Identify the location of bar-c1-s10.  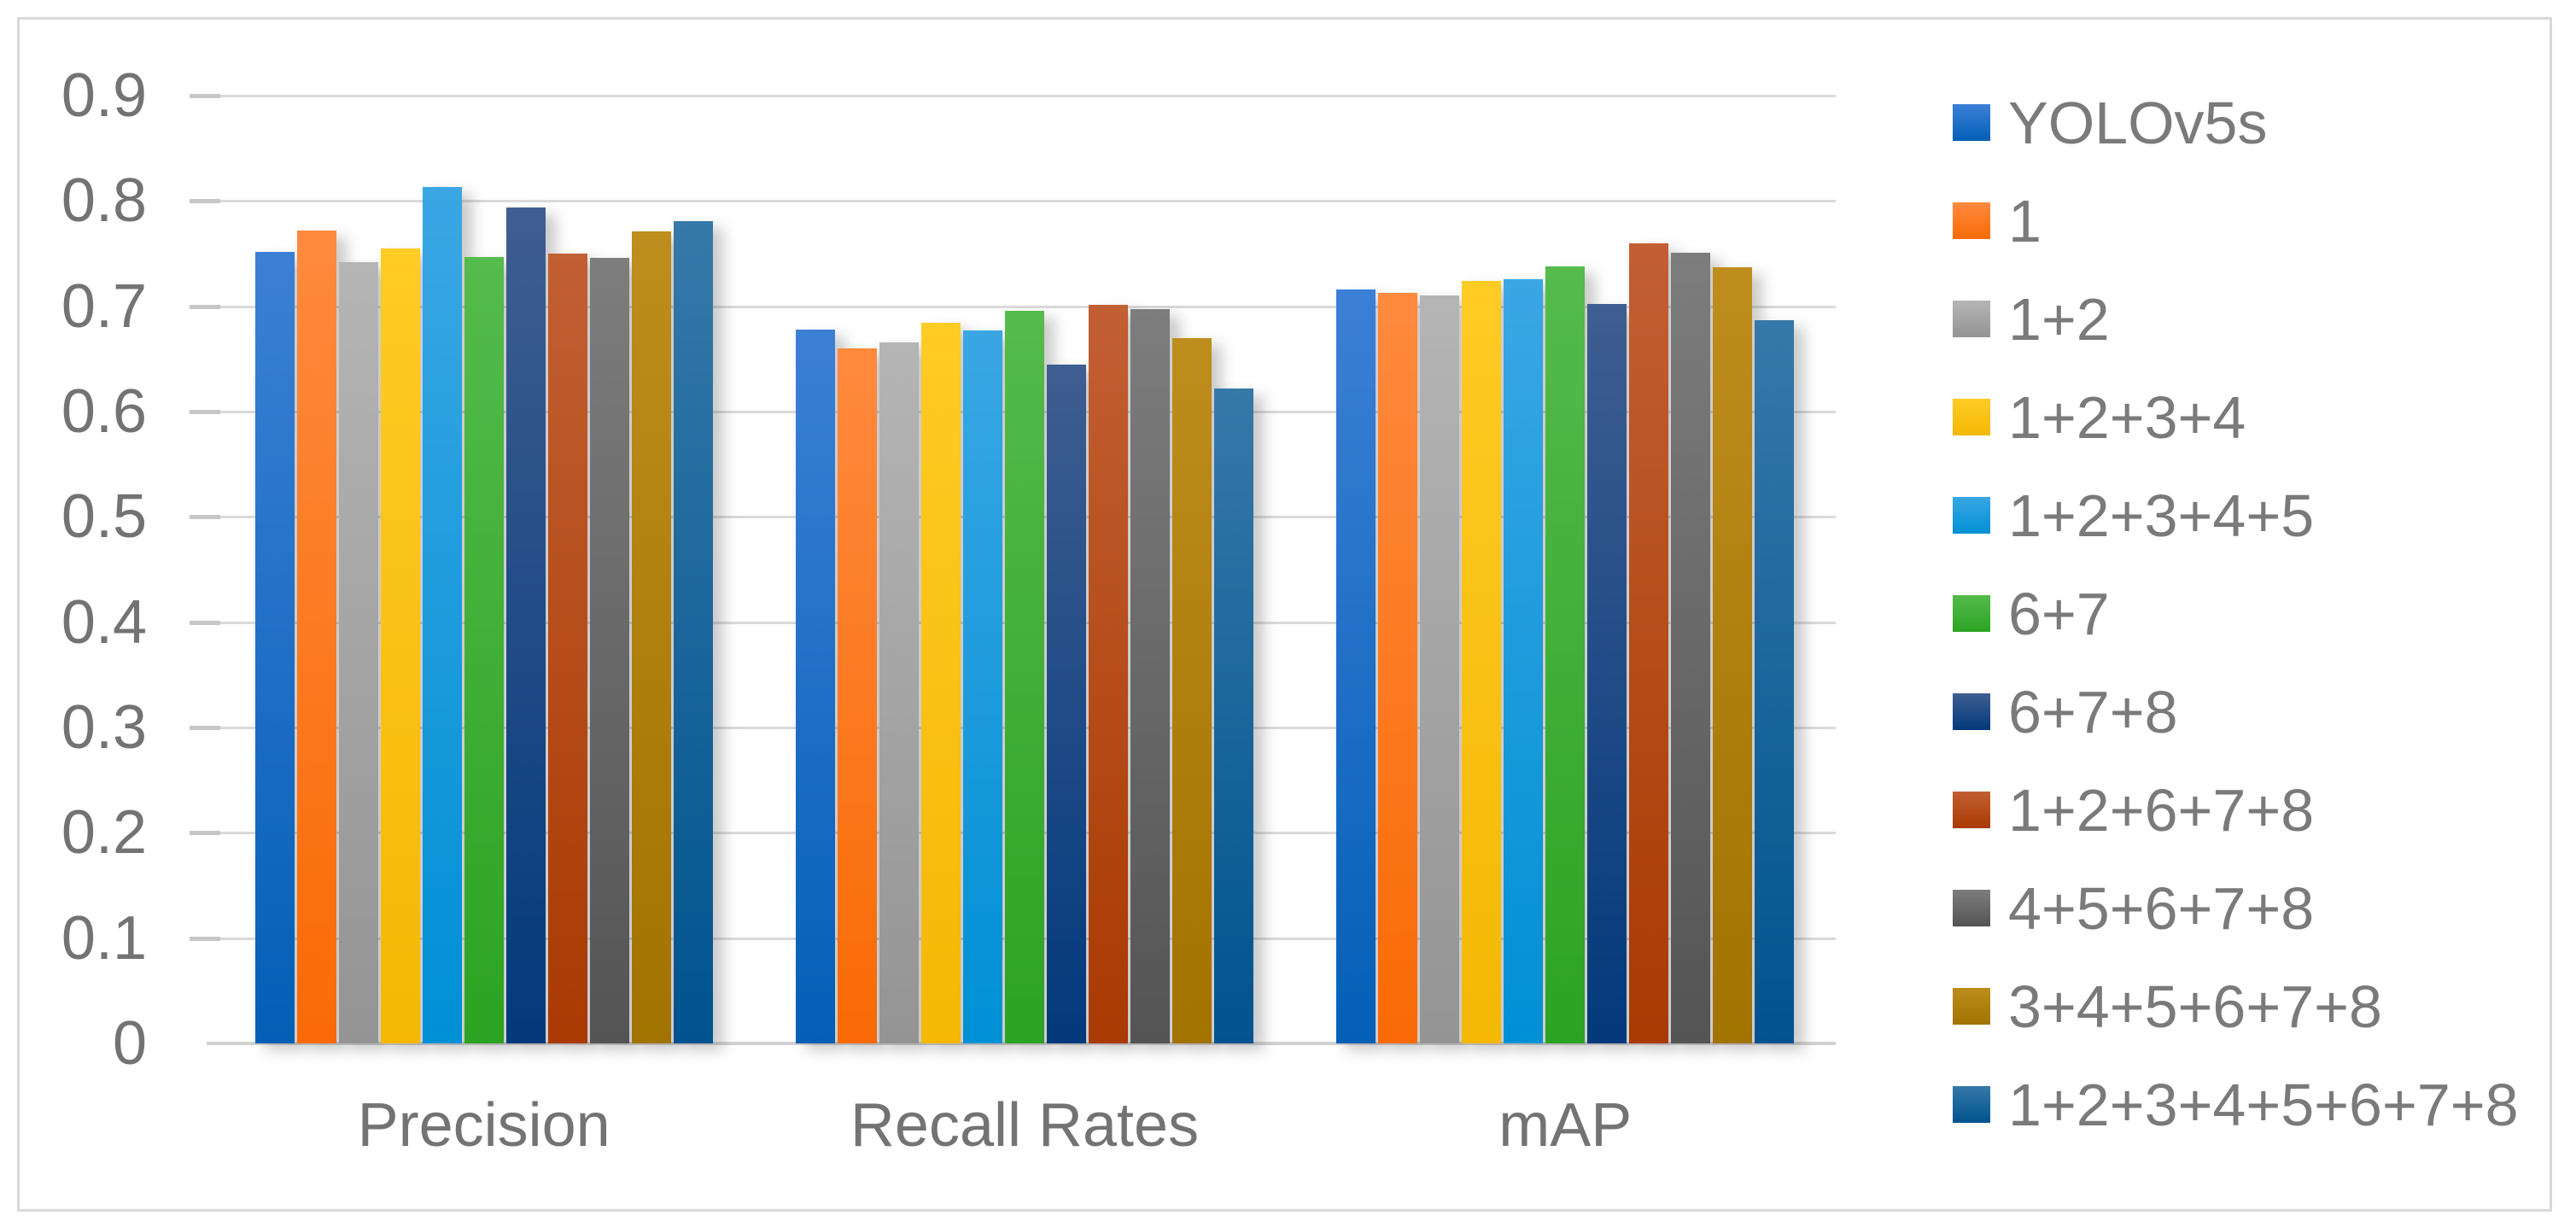
(1233, 715).